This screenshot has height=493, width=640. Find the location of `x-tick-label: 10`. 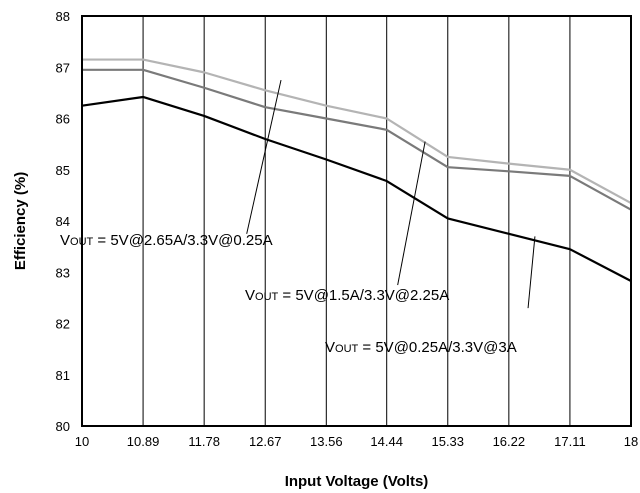

x-tick-label: 10 is located at coordinates (82, 441).